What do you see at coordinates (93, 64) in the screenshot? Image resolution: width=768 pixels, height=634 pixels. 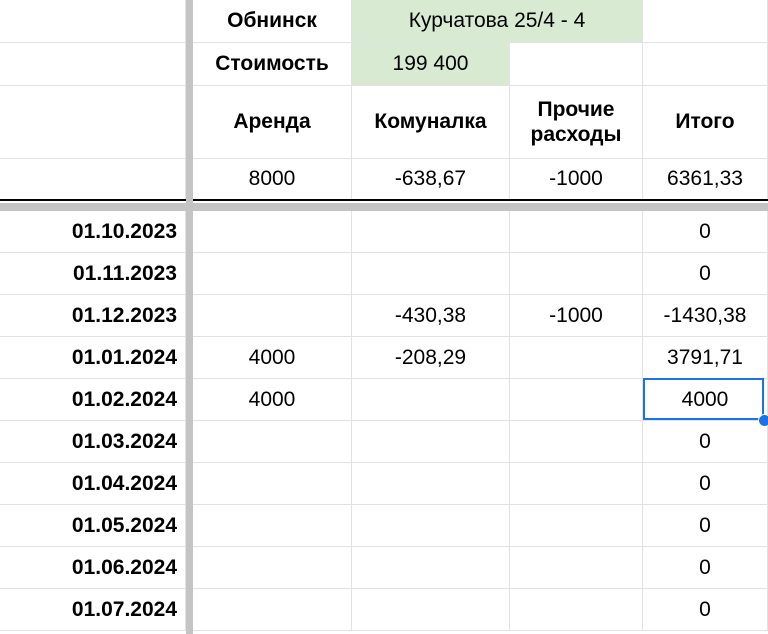 I see `cell-a2` at bounding box center [93, 64].